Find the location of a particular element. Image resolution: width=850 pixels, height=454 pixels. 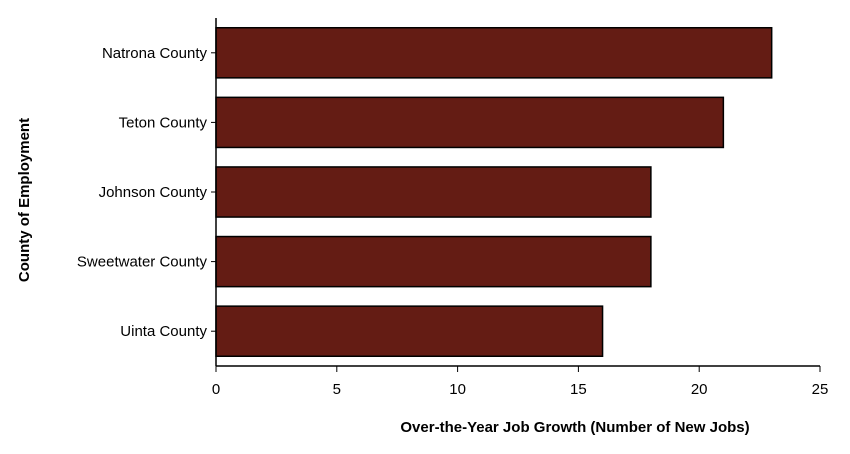

category-label: Teton County is located at coordinates (163, 122).